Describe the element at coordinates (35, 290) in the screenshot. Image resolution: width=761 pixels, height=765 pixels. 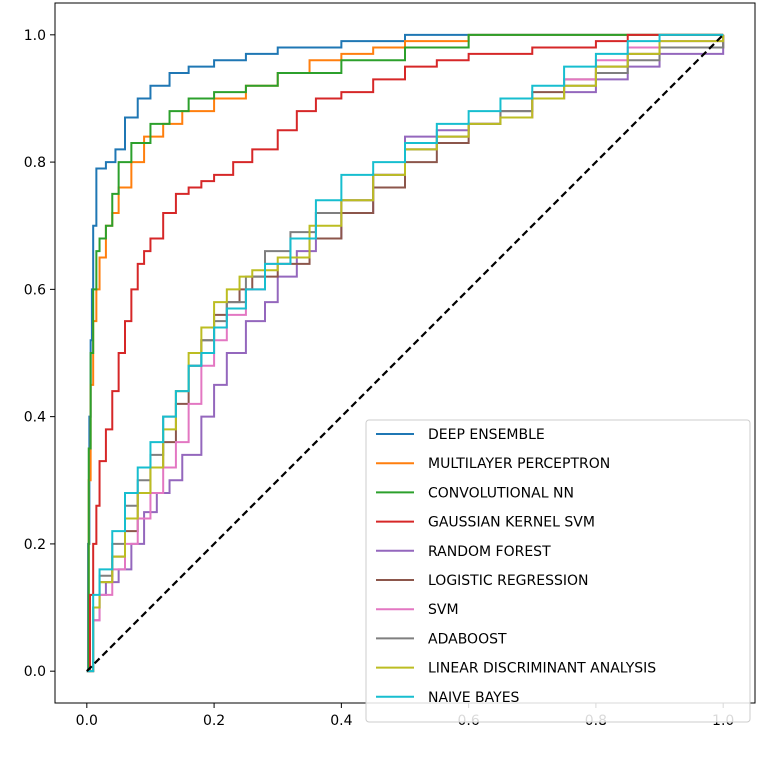
I see `y-tick-label: 0.6` at that location.